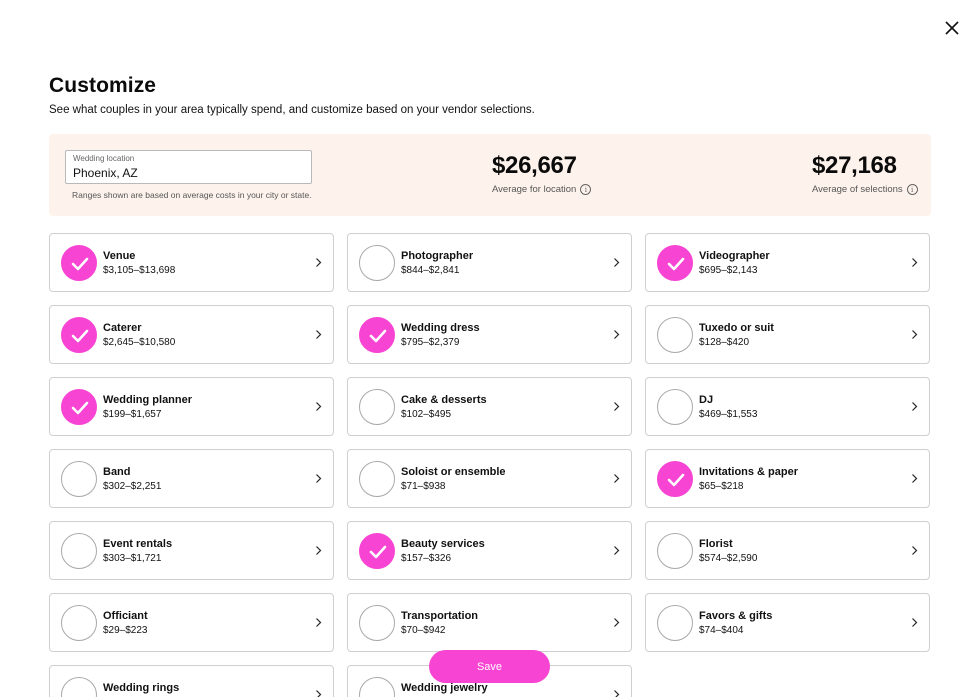 The height and width of the screenshot is (697, 980). What do you see at coordinates (423, 630) in the screenshot?
I see `vendor-cost-range: $70–$942` at bounding box center [423, 630].